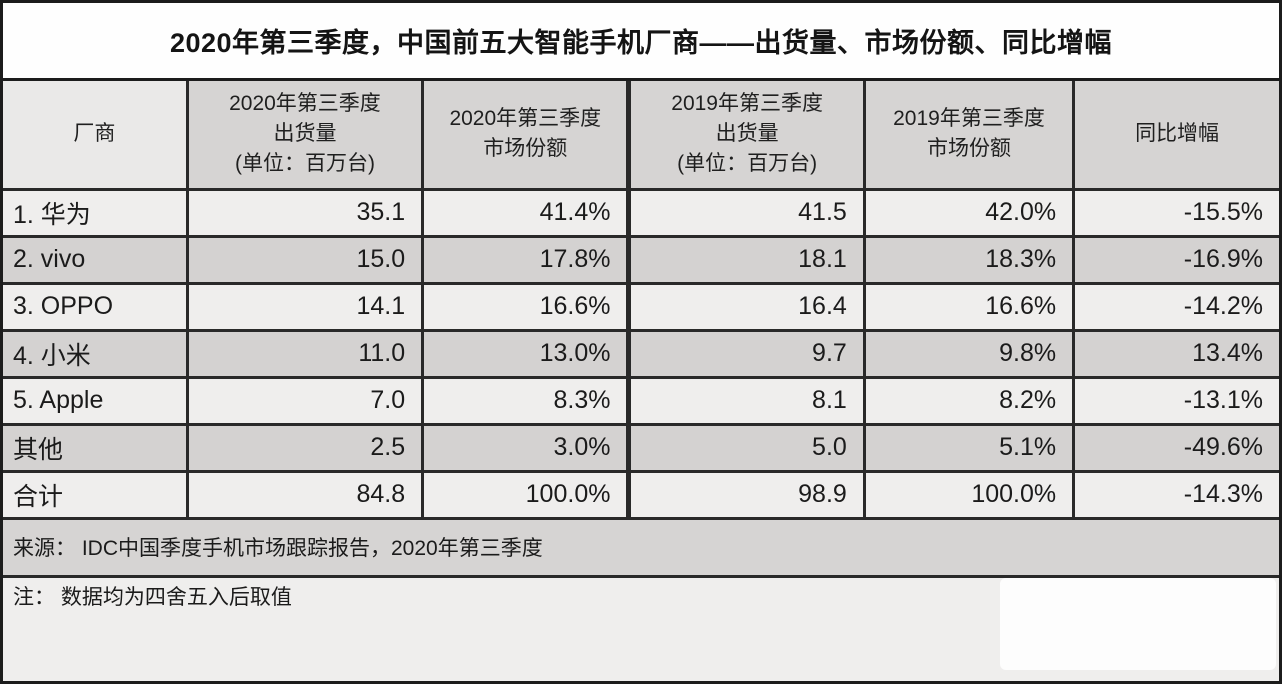  Describe the element at coordinates (526, 259) in the screenshot. I see `value-cell: 17.8%` at that location.